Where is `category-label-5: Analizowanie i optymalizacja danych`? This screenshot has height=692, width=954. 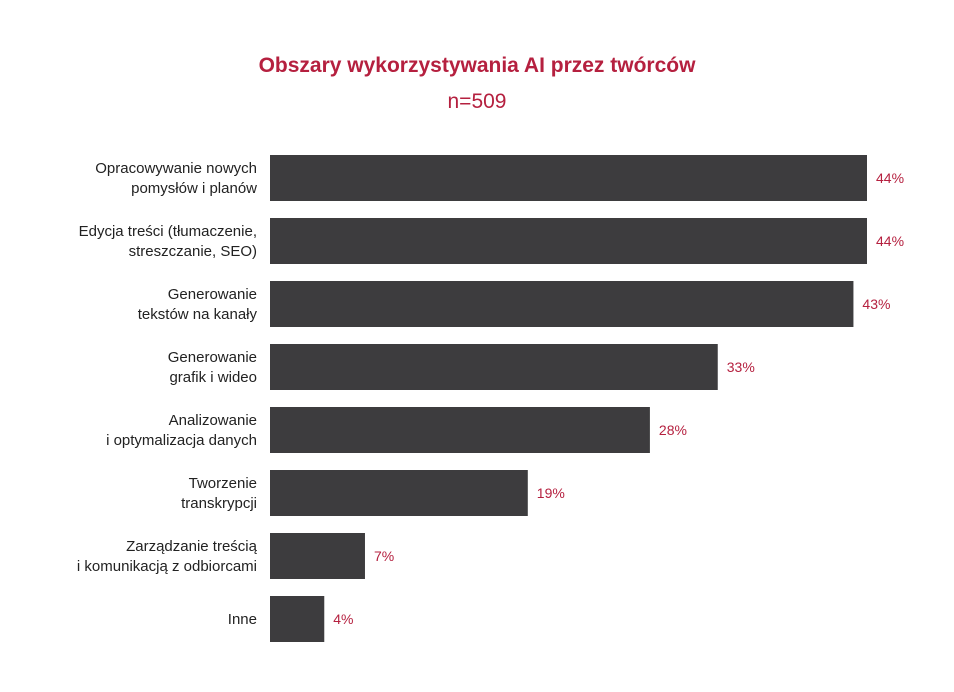
category-label-5: Analizowanie i optymalizacja danych is located at coordinates (181, 430).